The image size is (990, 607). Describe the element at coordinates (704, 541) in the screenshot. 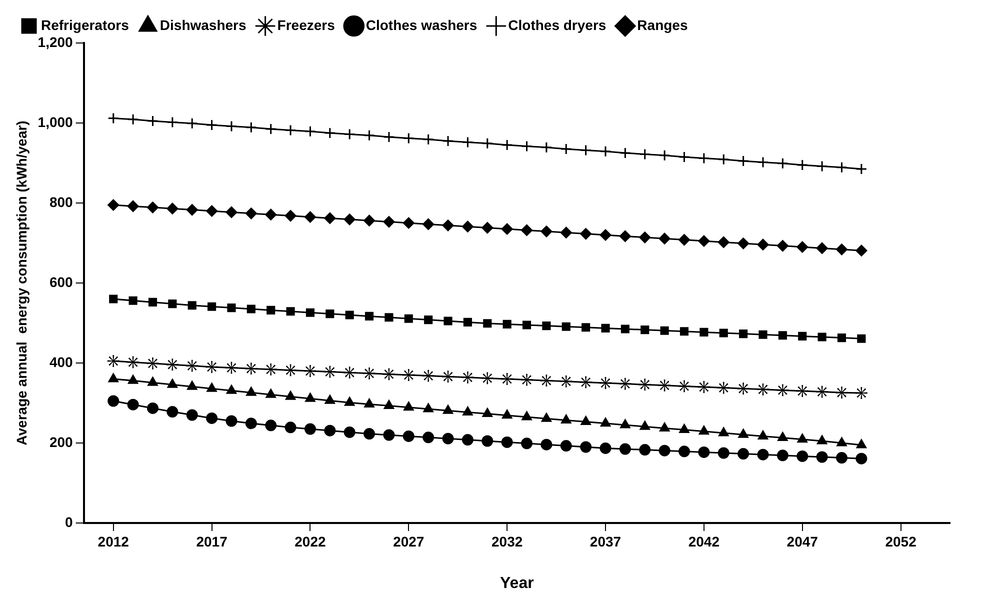

I see `x-tick-label: 2042` at that location.